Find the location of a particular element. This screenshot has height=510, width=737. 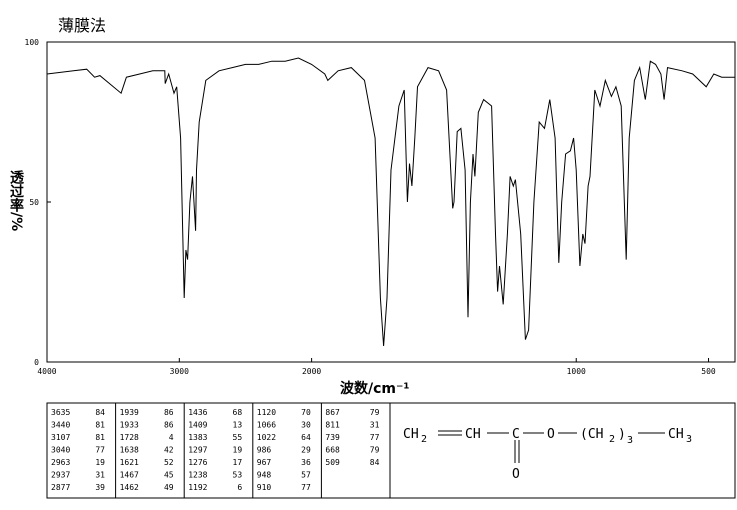

peak-transmittance: 42 is located at coordinates (169, 450).